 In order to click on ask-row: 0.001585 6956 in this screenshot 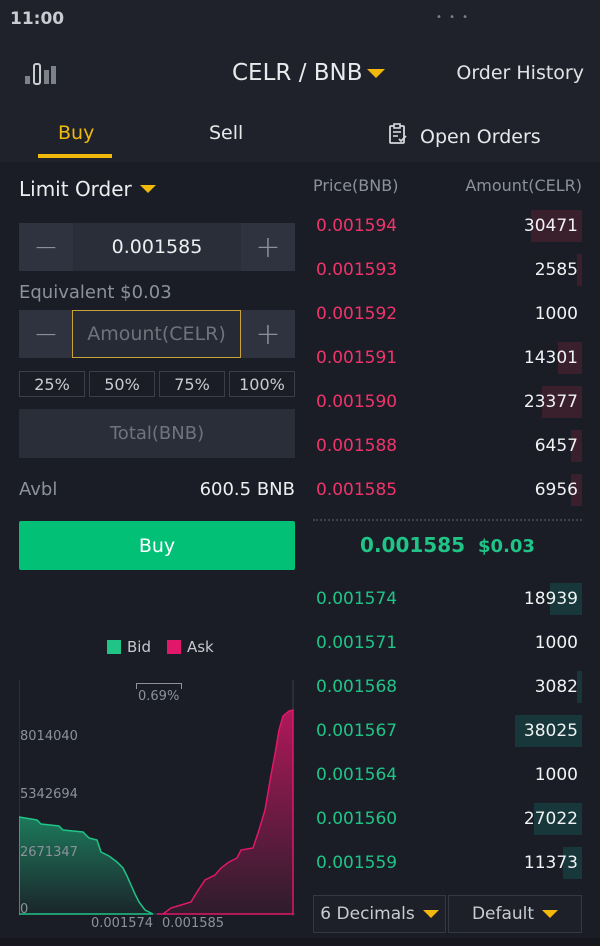, I will do `click(447, 490)`.